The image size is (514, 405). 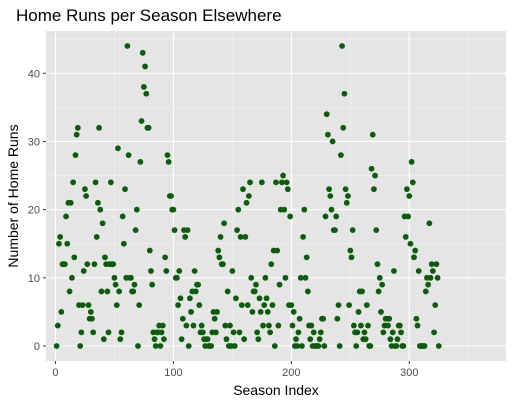 I want to click on y-tick-label: 30, so click(x=34, y=142).